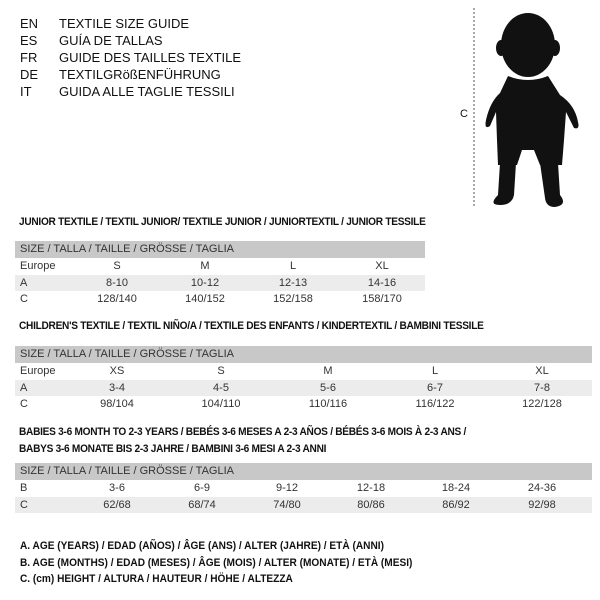 The image size is (600, 600). Describe the element at coordinates (303, 404) in the screenshot. I see `table-row-c: C 98/104 104/110 110/116 116/122 122/128` at that location.